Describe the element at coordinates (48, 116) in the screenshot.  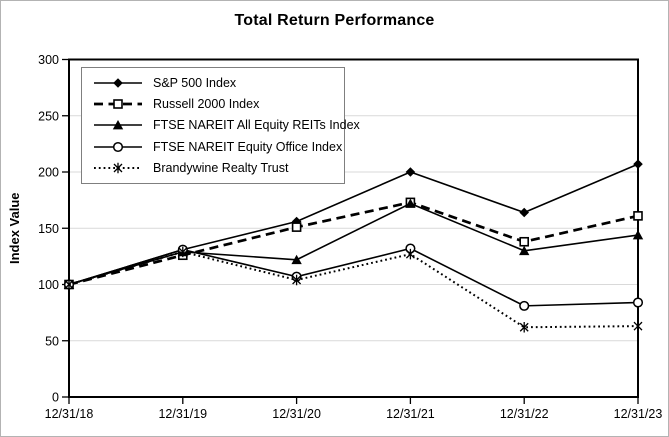
I see `y-axis-tick-label: 250` at that location.